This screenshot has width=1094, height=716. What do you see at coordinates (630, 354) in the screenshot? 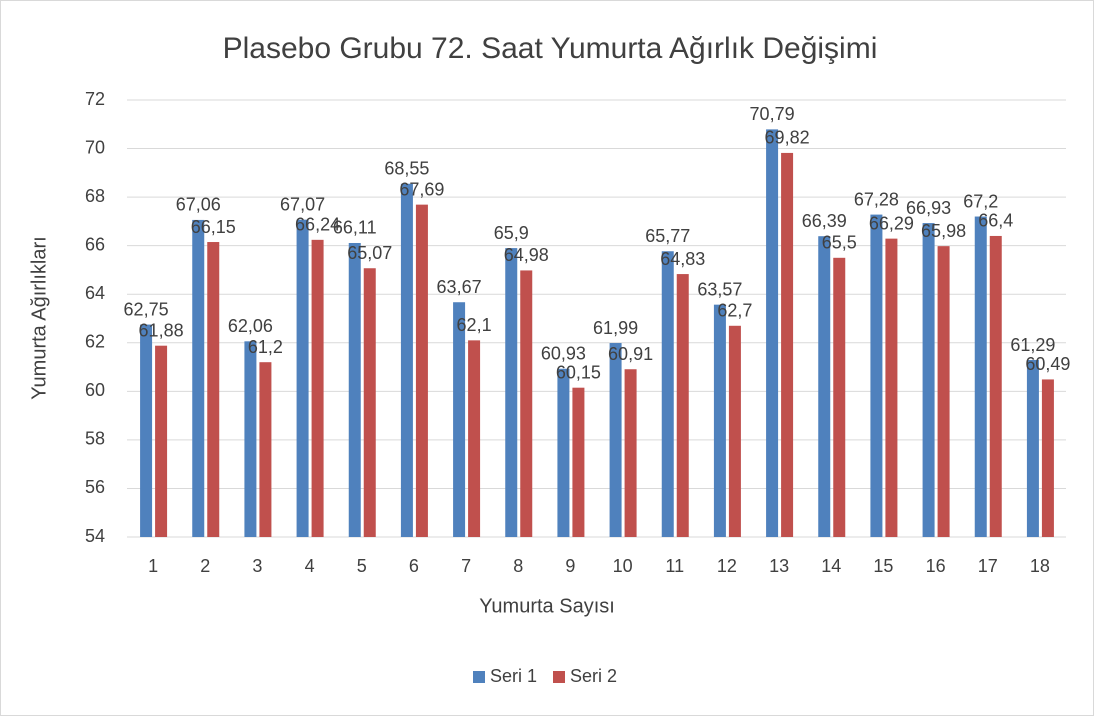
I see `value-label: 60,91` at bounding box center [630, 354].